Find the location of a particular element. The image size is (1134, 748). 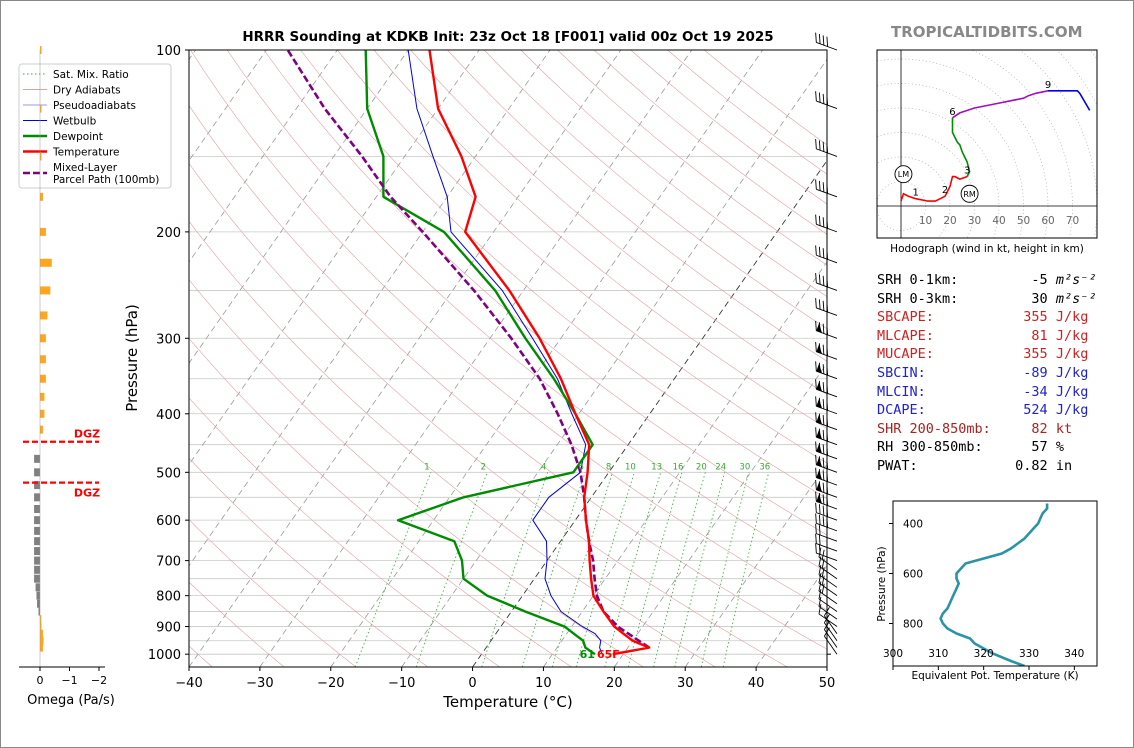

thetae-frame is located at coordinates (995, 583).